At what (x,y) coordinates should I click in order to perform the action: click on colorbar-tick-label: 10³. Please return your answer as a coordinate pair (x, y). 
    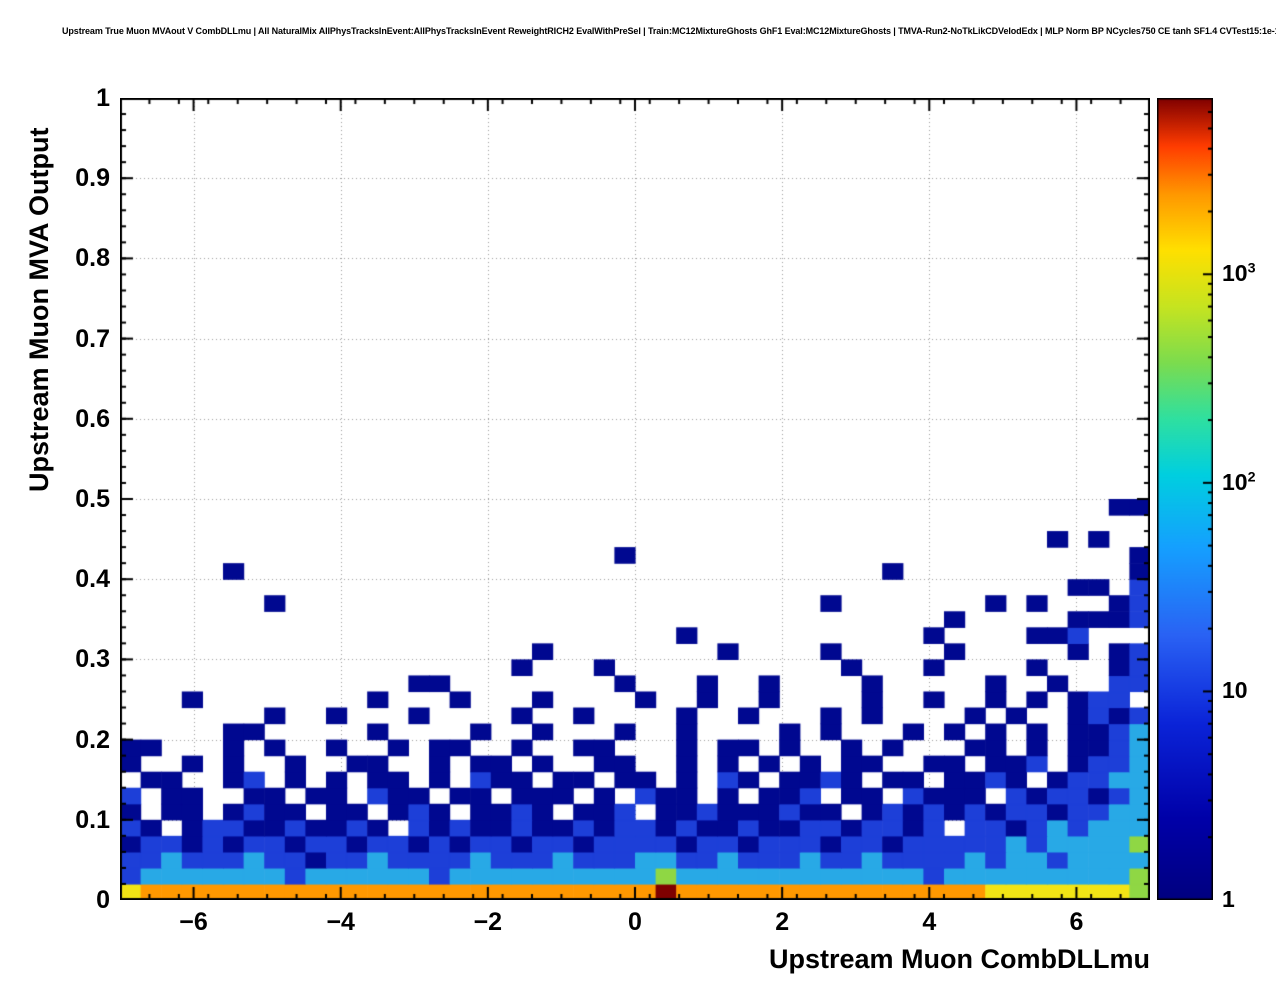
    Looking at the image, I should click on (1239, 273).